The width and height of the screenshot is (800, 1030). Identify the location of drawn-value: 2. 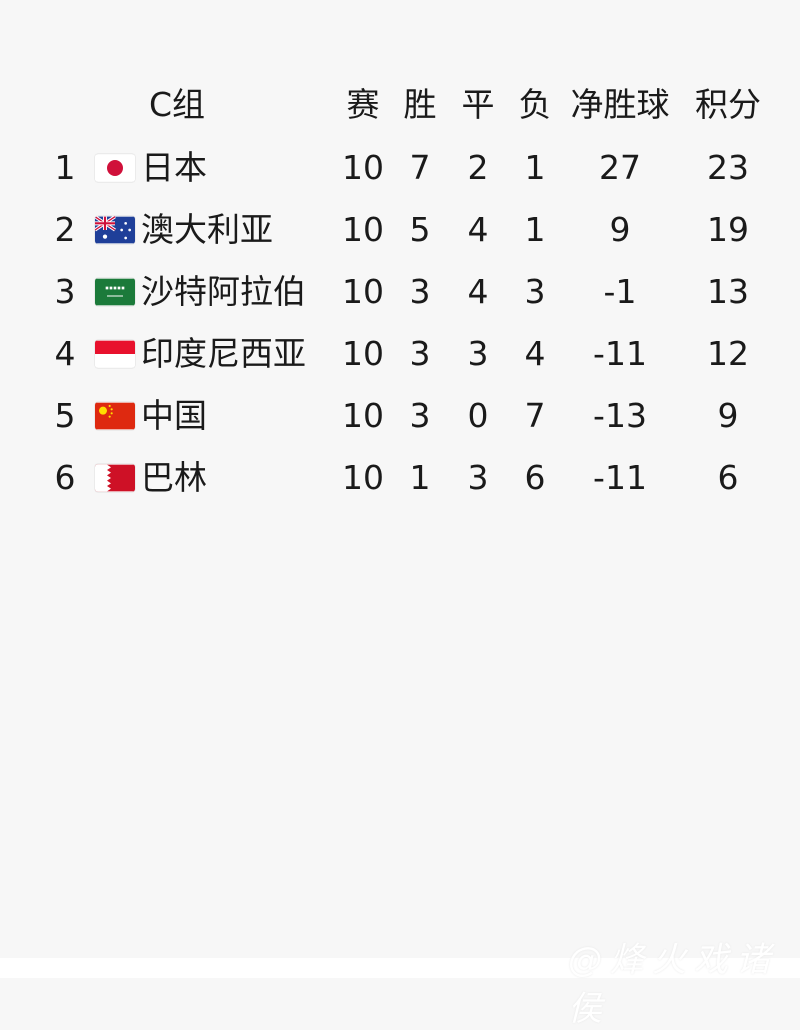
(478, 167).